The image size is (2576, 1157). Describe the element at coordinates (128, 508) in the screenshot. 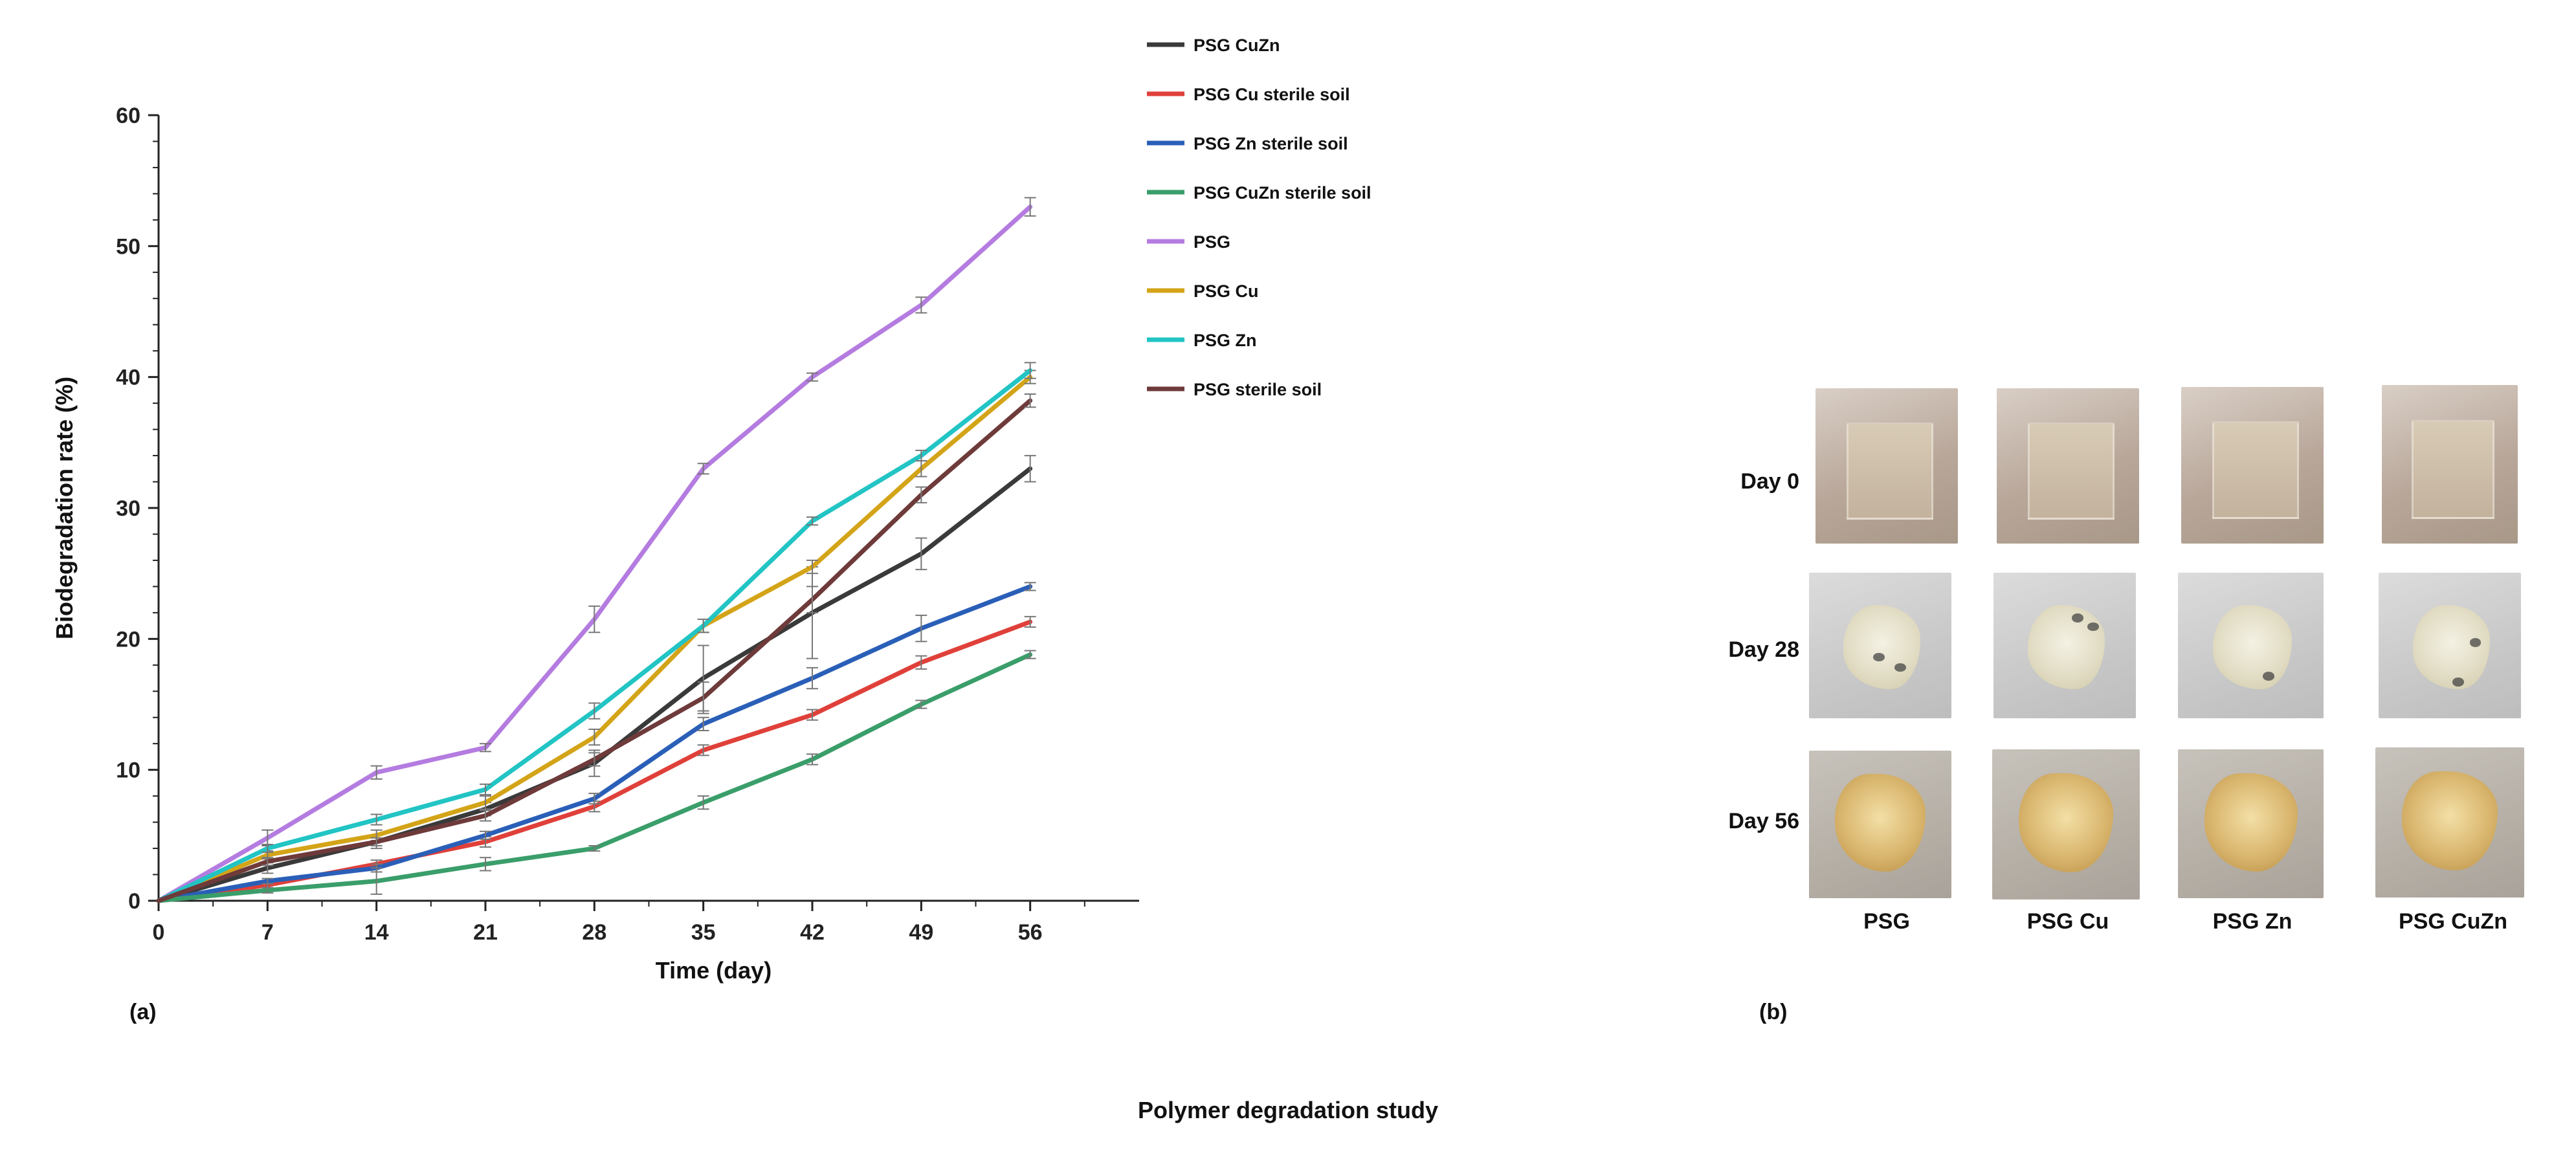

I see `y-tick-label: 30` at that location.